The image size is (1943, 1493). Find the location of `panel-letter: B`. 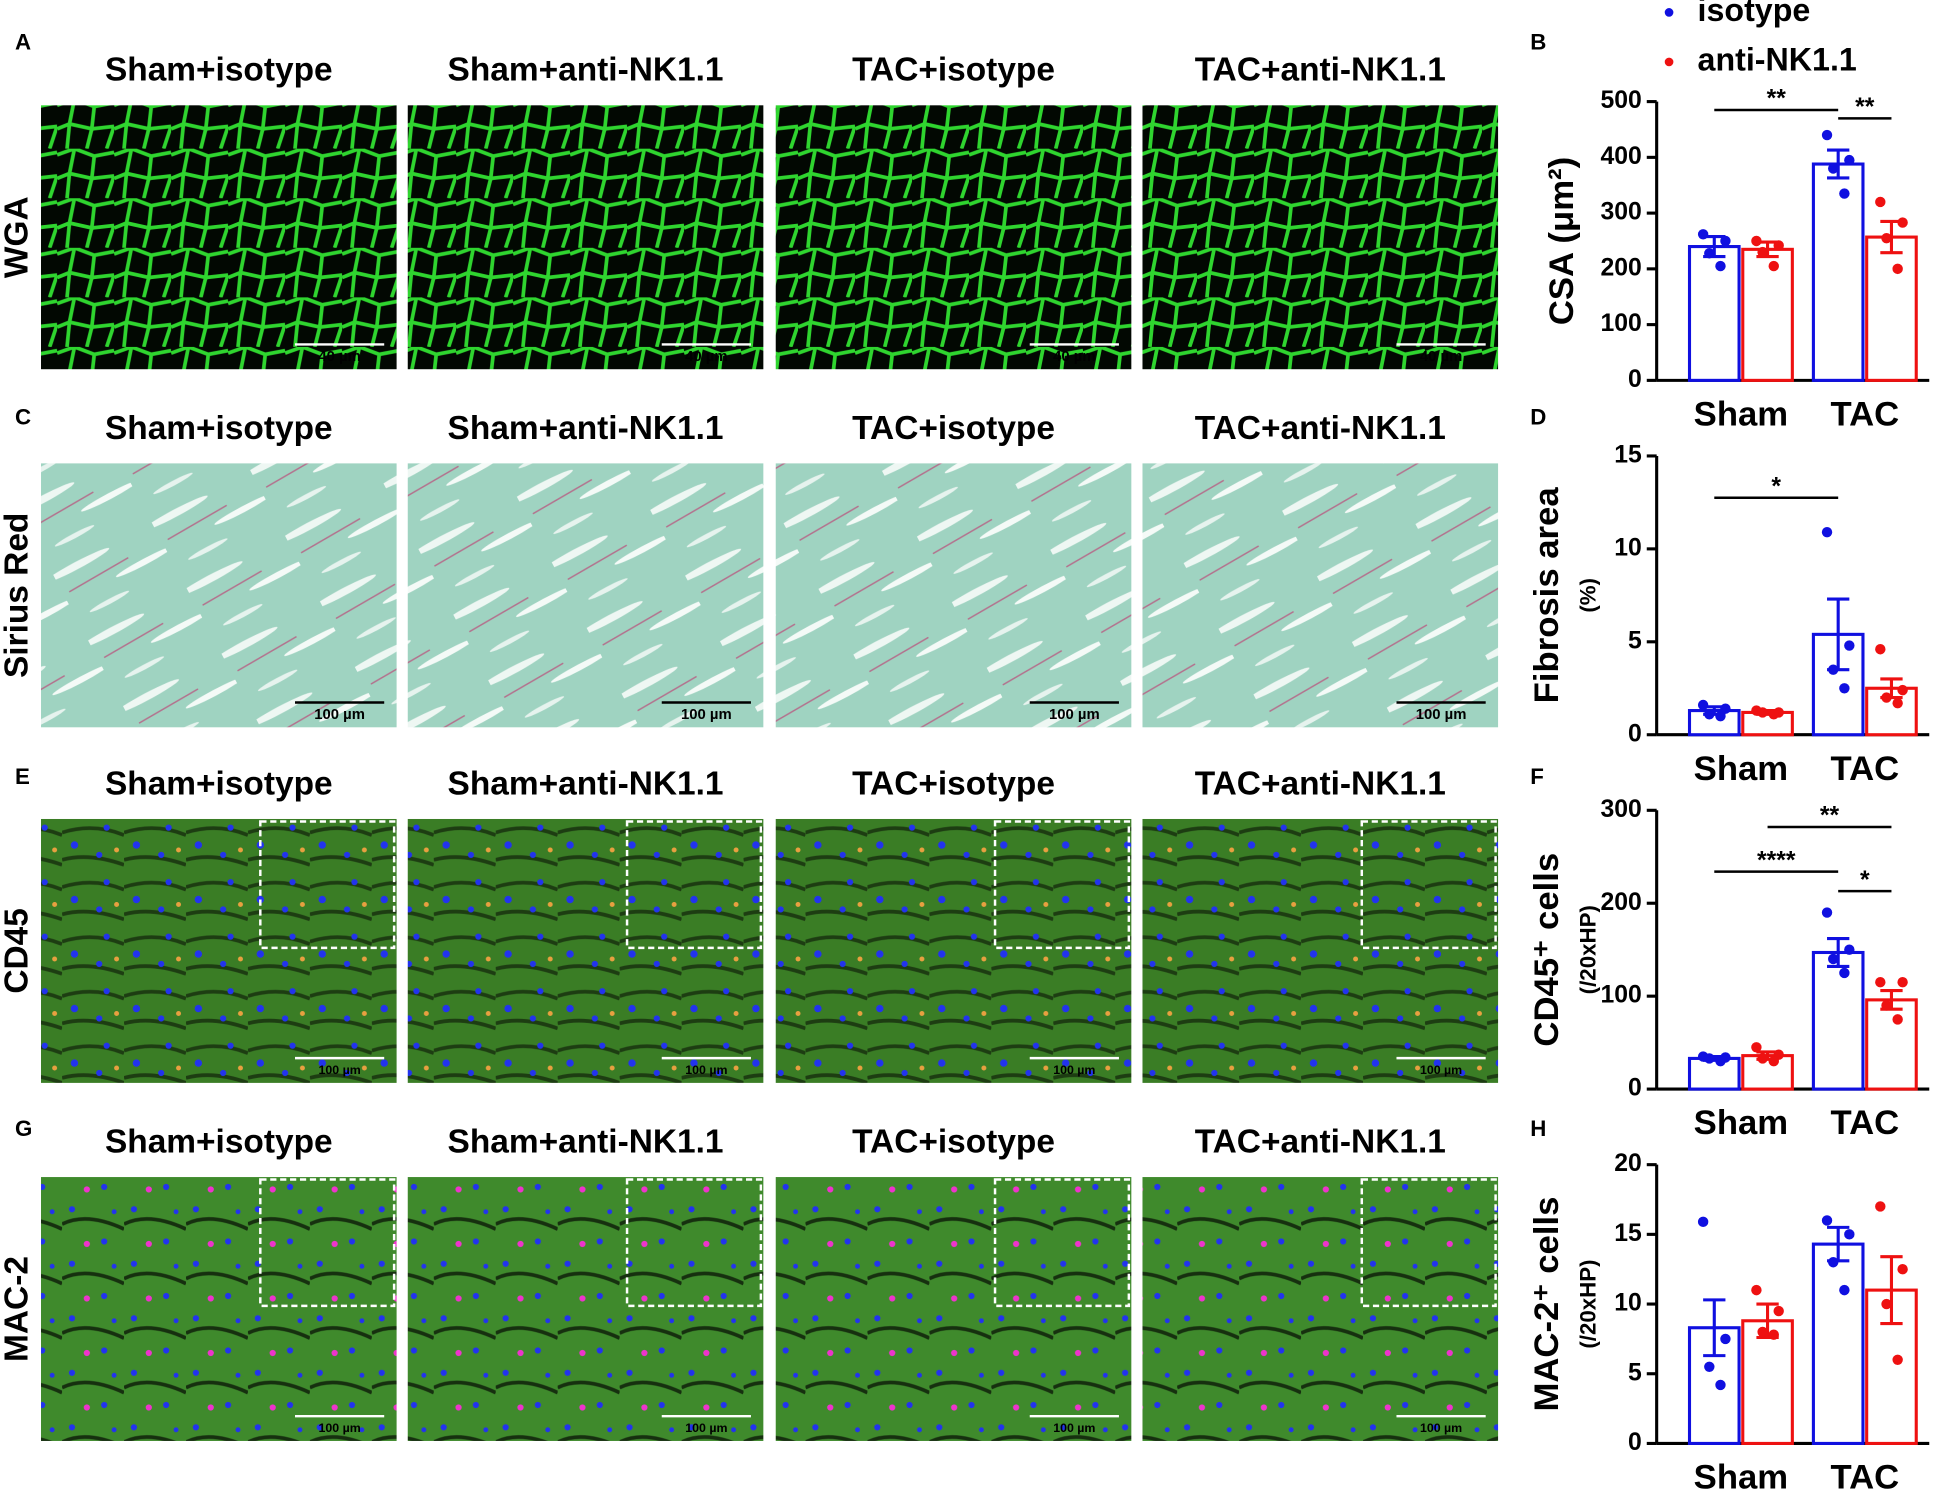

panel-letter: B is located at coordinates (1538, 41).